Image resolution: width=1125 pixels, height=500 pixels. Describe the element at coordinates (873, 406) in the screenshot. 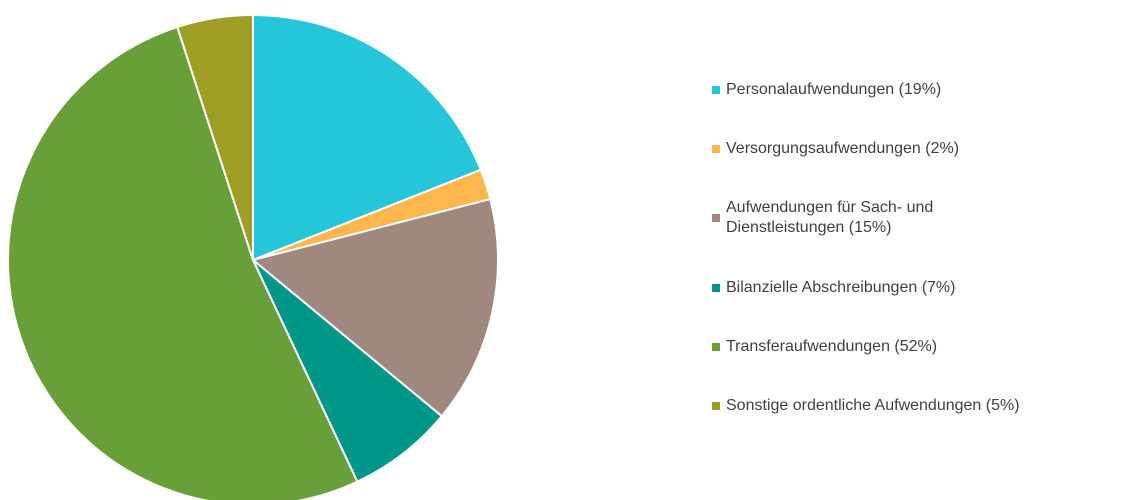

I see `legend-label: Sonstige ordentliche Aufwendungen (5%)` at that location.